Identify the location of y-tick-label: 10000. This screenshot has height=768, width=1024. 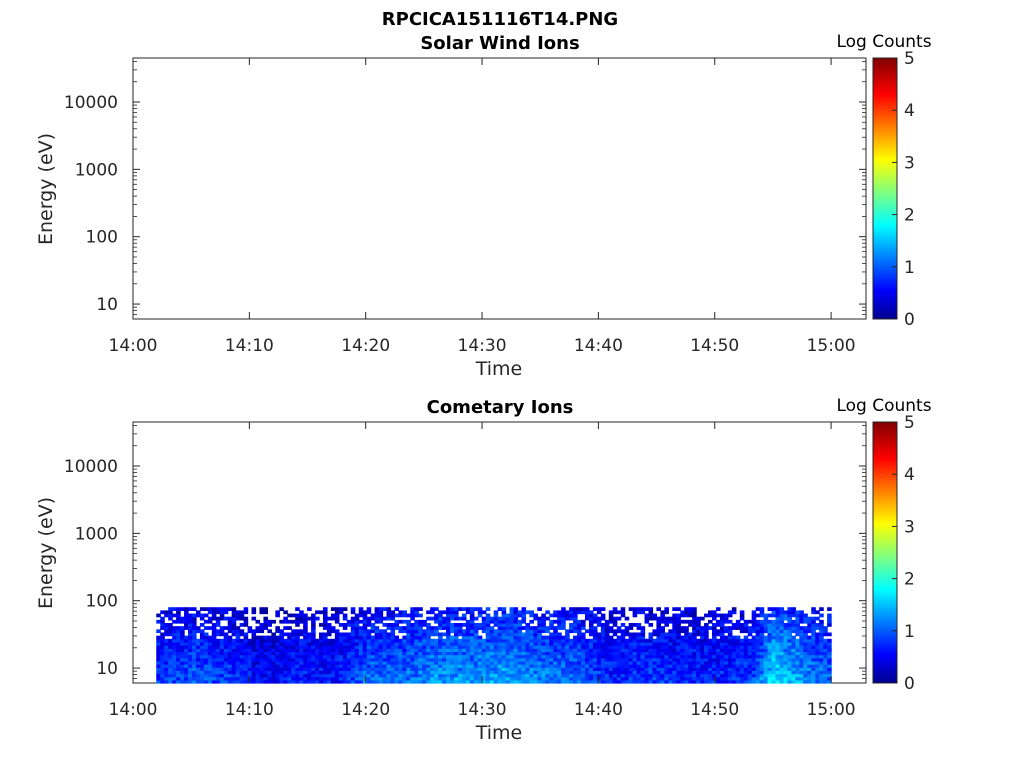
(91, 103).